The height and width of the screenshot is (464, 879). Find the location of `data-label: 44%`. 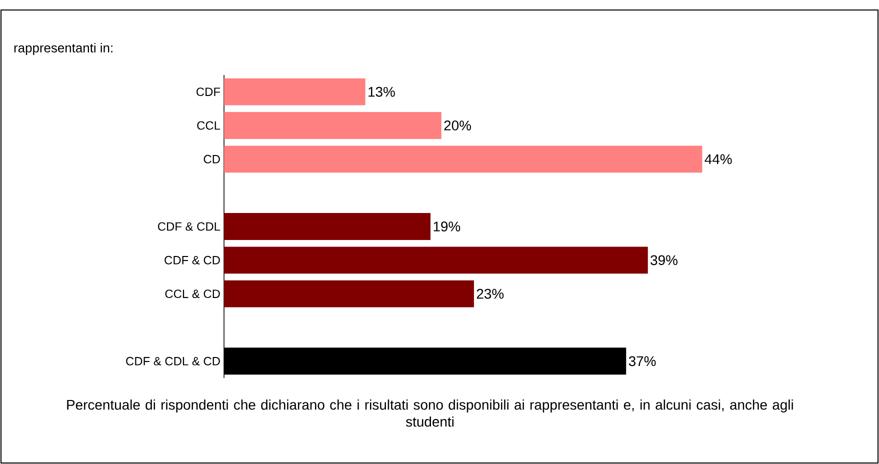

data-label: 44% is located at coordinates (718, 159).